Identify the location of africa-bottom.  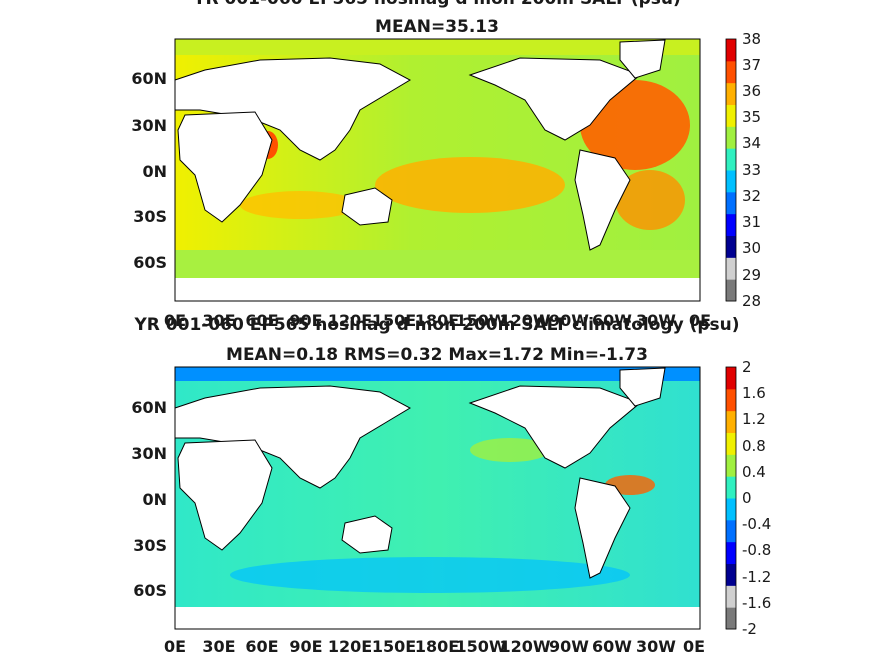
(225, 495).